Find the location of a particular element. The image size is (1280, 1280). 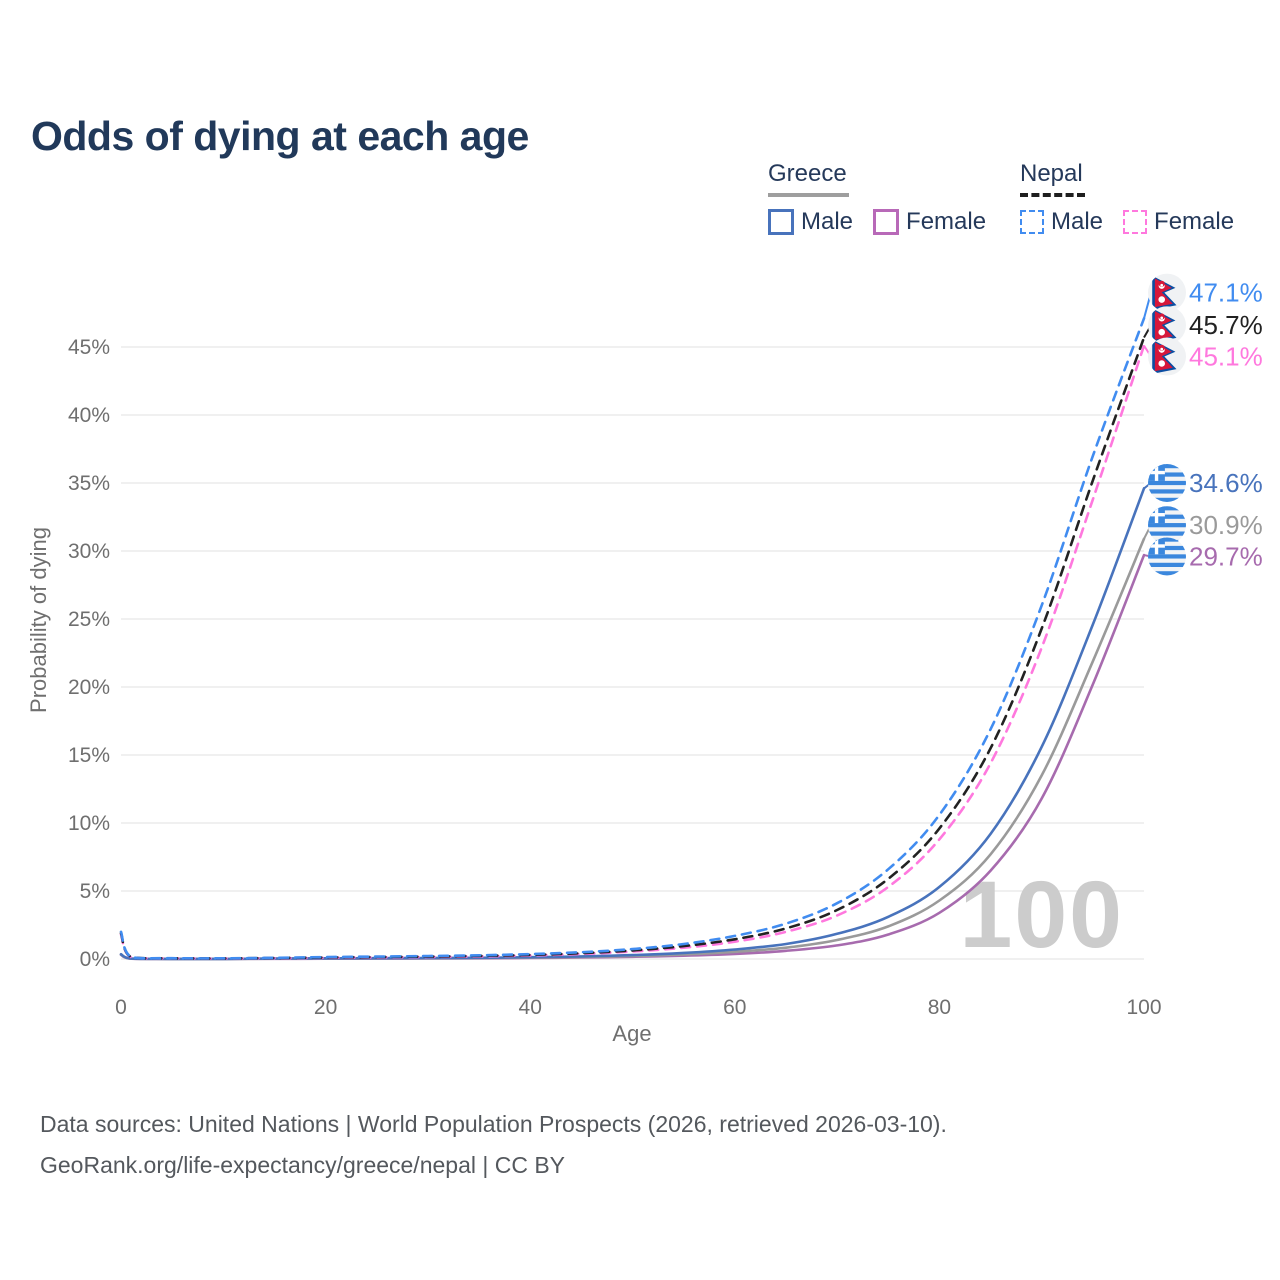

legend-group-greece: Greece Male Female is located at coordinates (887, 198).